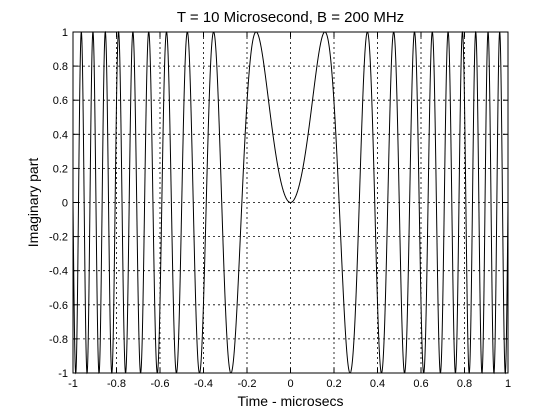  Describe the element at coordinates (247, 384) in the screenshot. I see `x-tick-label: -0.2` at that location.